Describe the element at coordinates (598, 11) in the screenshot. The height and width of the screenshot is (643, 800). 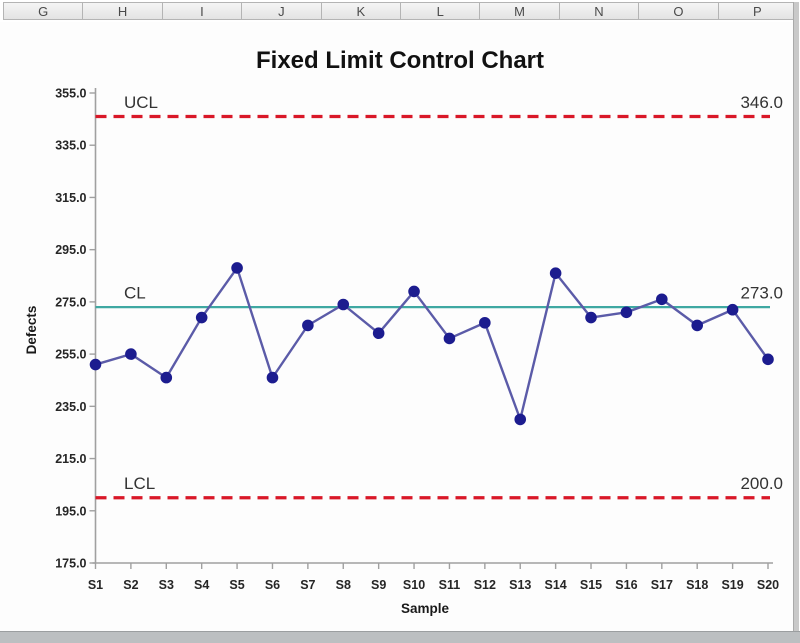
I see `column-header-N: N` at that location.